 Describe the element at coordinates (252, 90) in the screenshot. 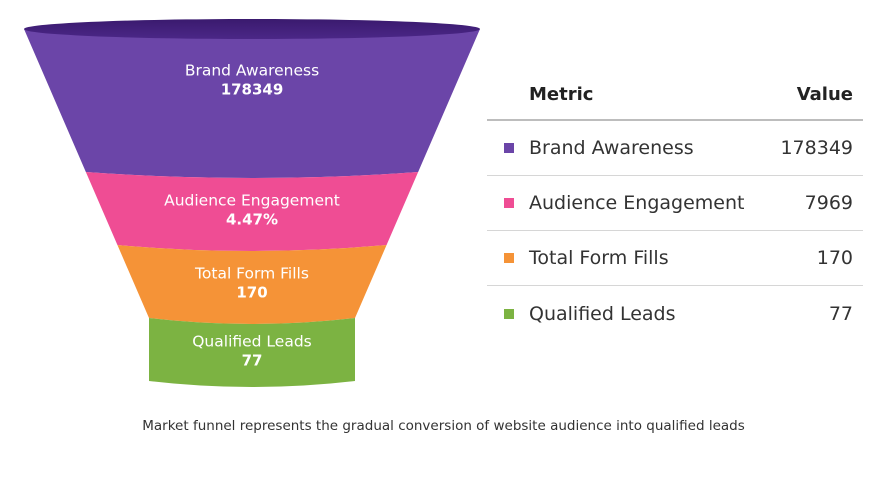

I see `funnel-value-brand-awareness: 178349` at that location.